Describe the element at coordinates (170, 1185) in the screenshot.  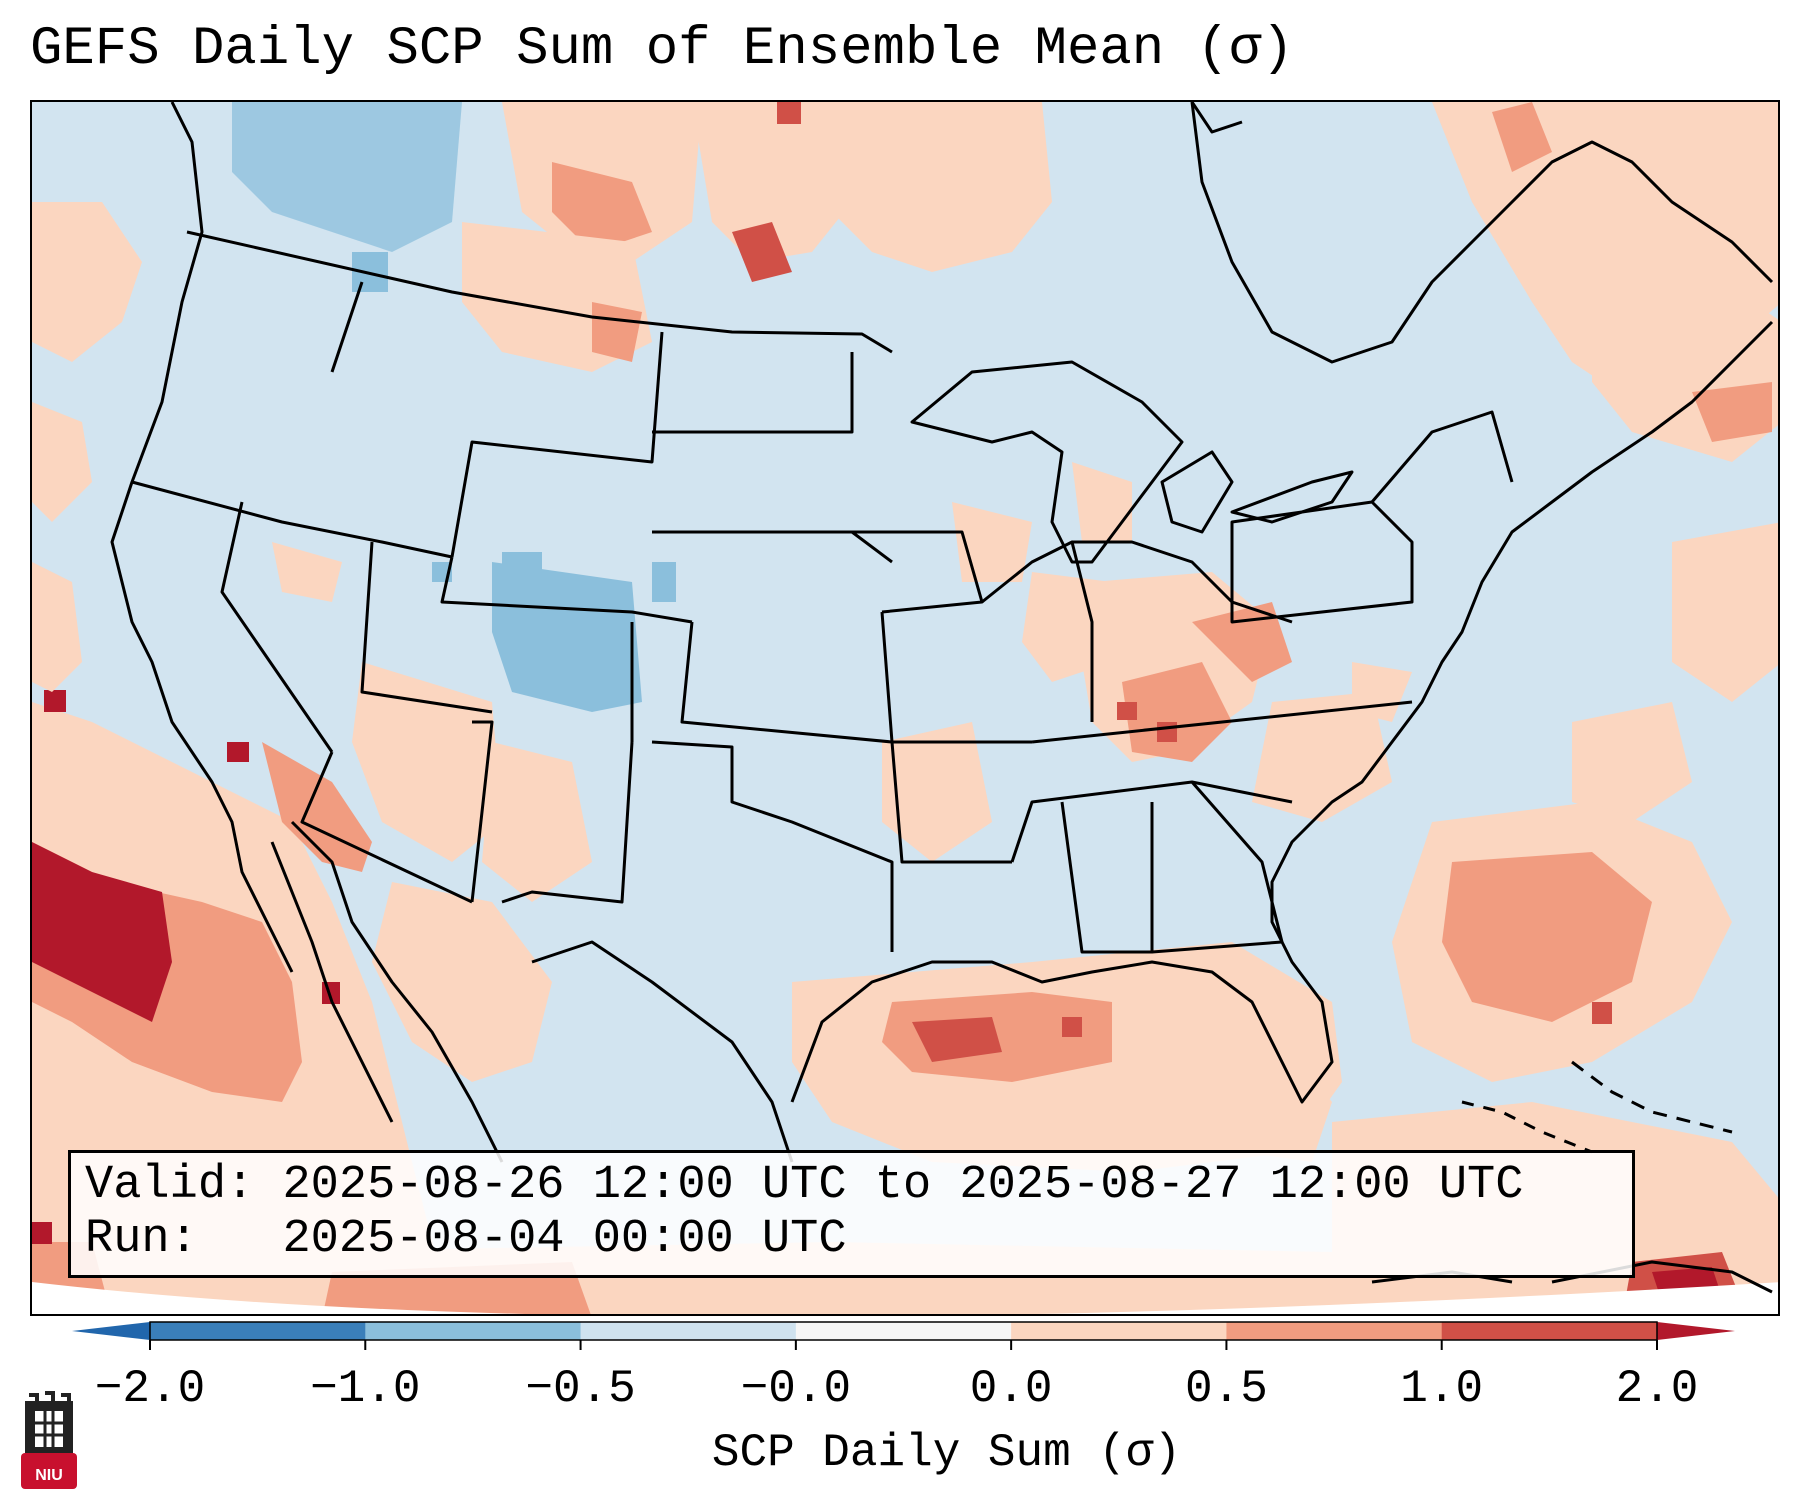
I see `valid-label: Valid:` at that location.